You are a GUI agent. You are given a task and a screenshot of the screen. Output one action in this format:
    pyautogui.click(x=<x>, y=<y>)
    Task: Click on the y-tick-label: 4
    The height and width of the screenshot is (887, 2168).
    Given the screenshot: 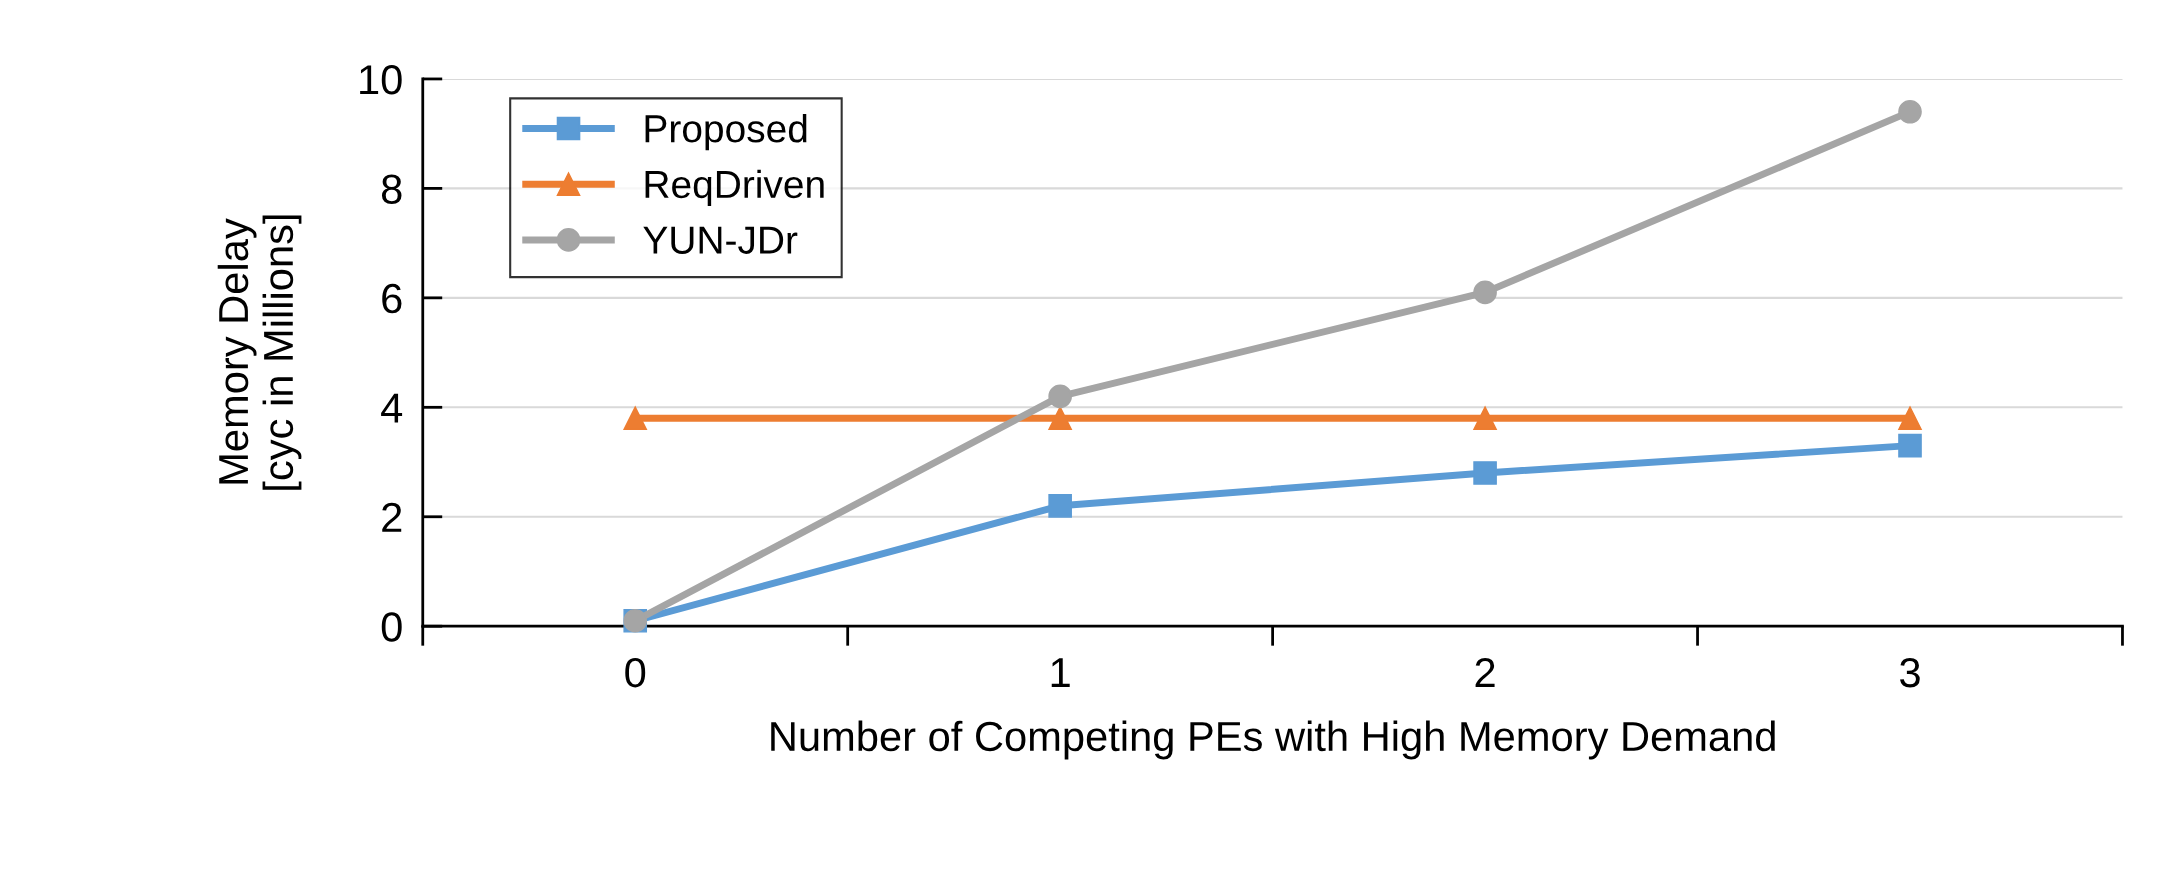 What is the action you would take?
    pyautogui.click(x=392, y=408)
    